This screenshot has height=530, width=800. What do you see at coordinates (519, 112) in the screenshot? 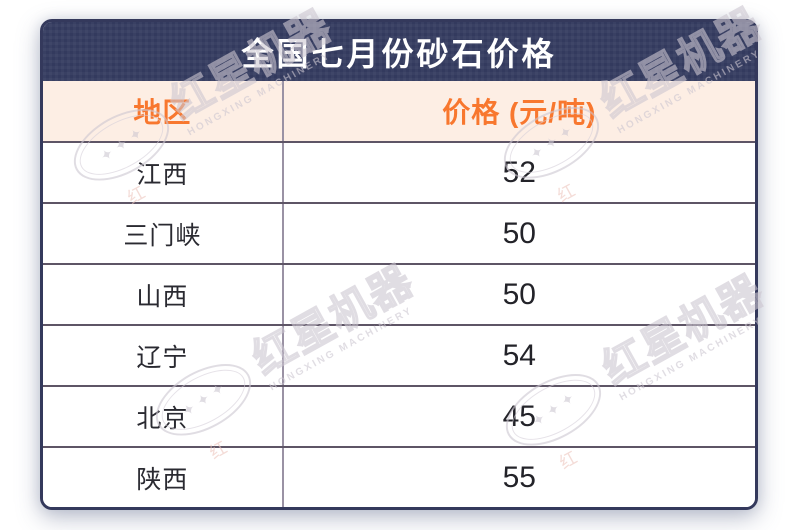
I see `column-header-price: 价格 (元/吨)` at bounding box center [519, 112].